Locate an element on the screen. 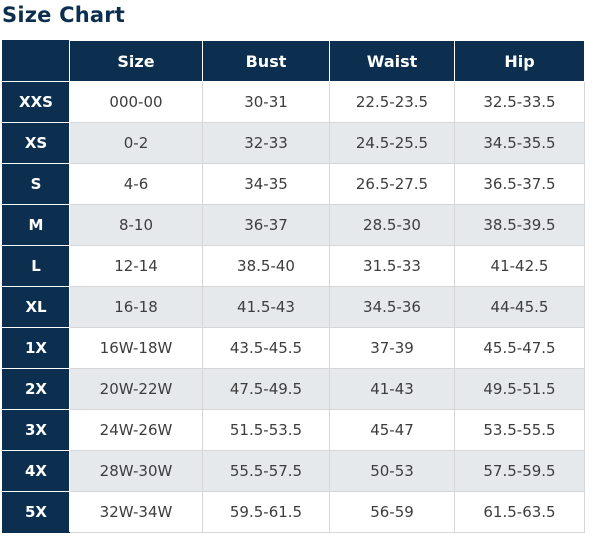 This screenshot has width=606, height=556. header-size: Size is located at coordinates (136, 61).